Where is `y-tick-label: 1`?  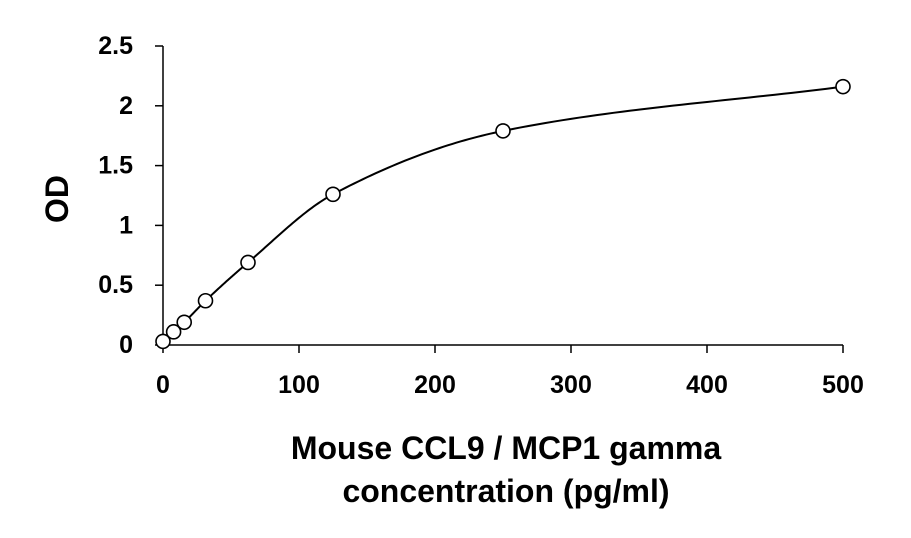 y-tick-label: 1 is located at coordinates (126, 225).